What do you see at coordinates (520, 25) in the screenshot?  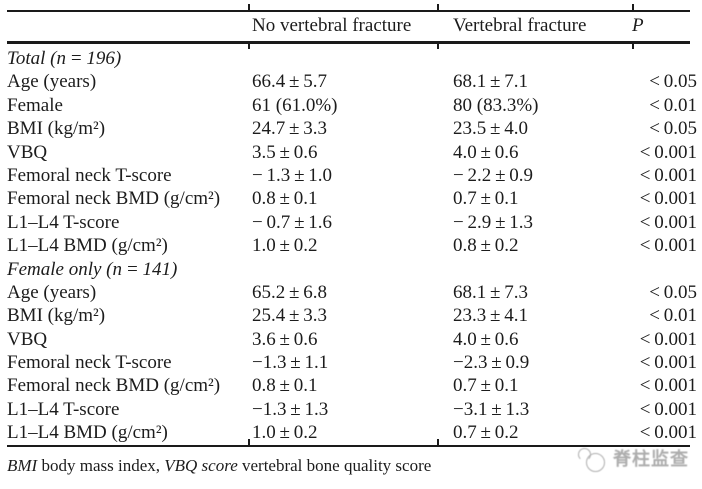 I see `header-vertebral-fracture: Vertebral fracture` at bounding box center [520, 25].